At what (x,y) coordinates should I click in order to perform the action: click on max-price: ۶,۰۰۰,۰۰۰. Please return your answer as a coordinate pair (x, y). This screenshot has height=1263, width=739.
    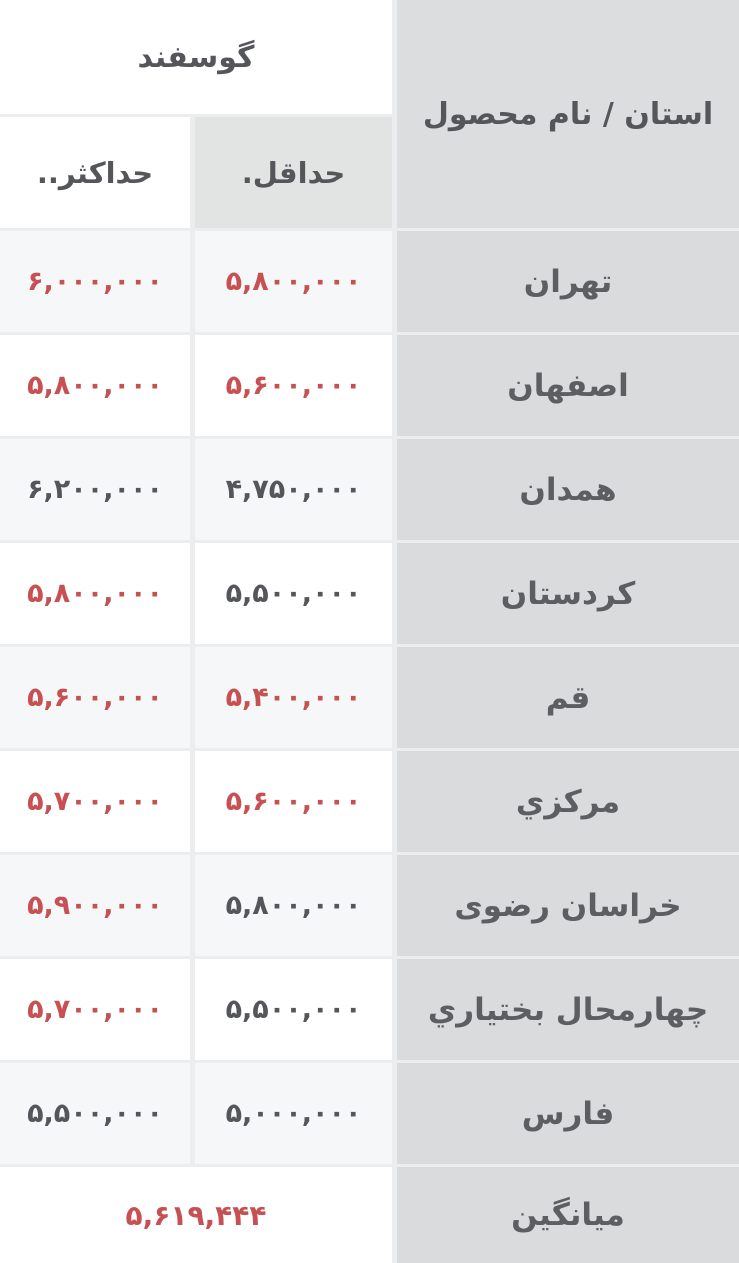
    Looking at the image, I should click on (95, 281).